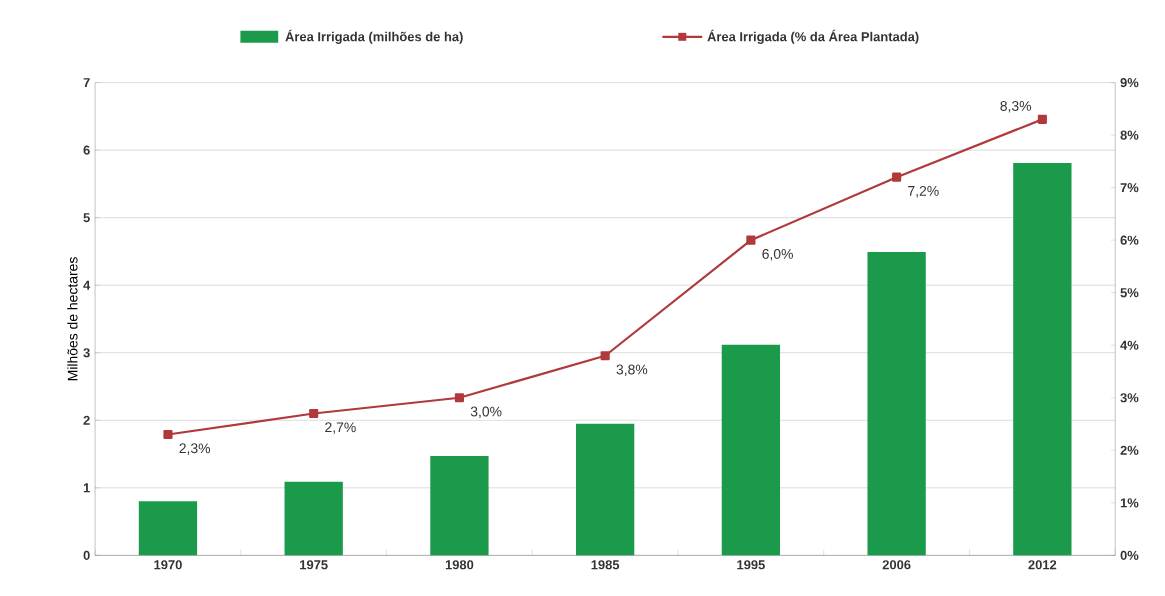 The image size is (1165, 596). I want to click on y2-tick-label: 6%, so click(1129, 240).